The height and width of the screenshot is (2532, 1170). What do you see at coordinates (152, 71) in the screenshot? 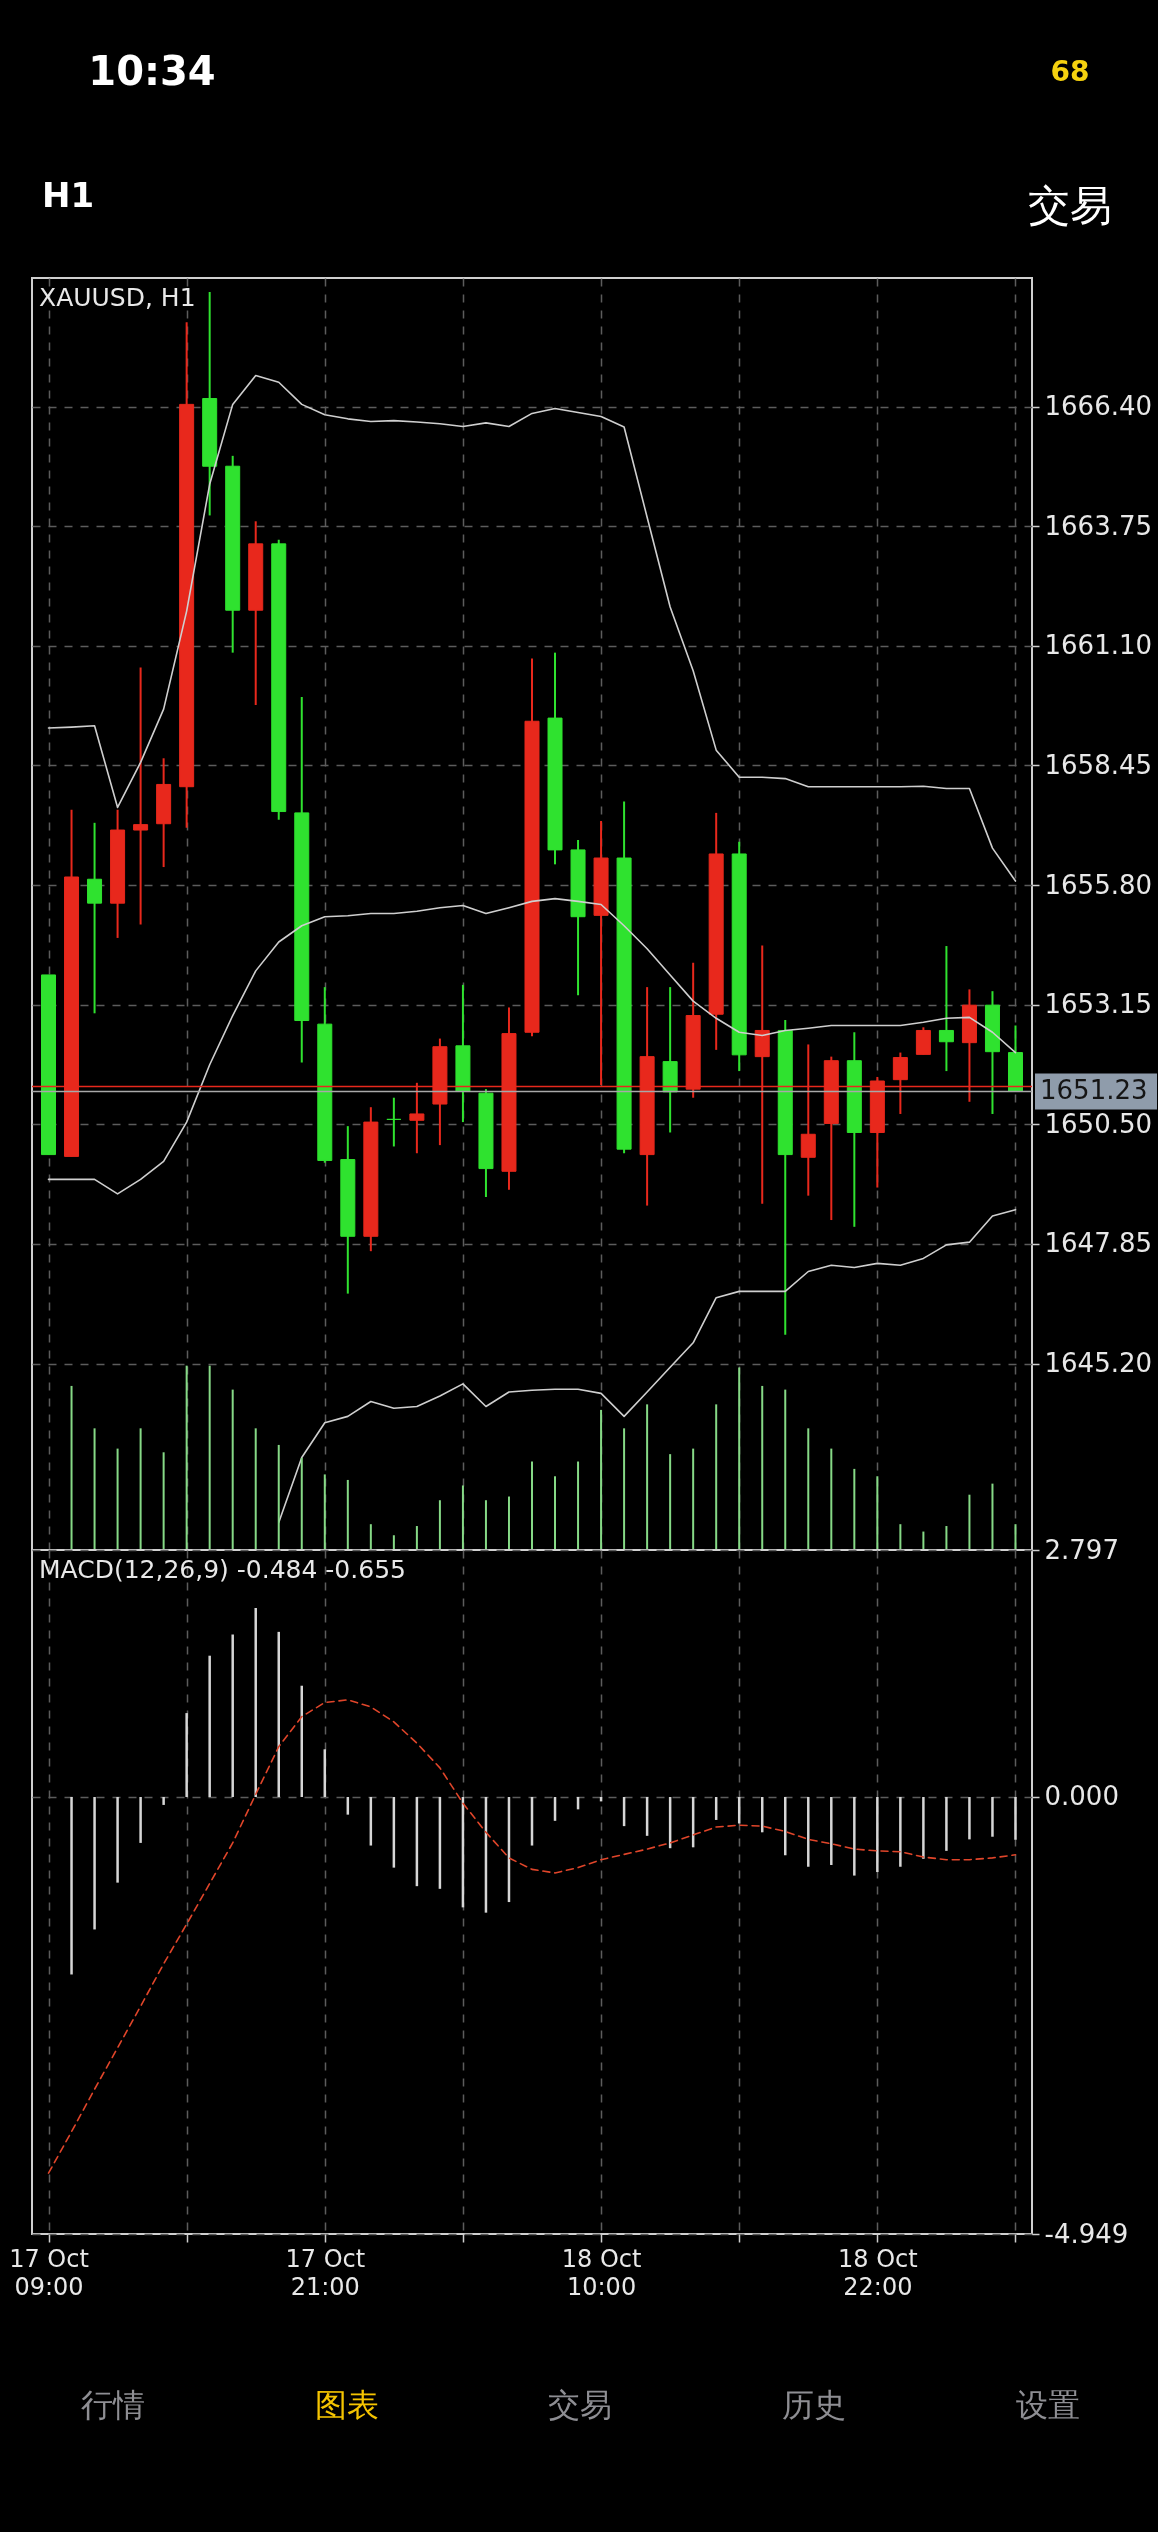
I see `text: 10:34` at bounding box center [152, 71].